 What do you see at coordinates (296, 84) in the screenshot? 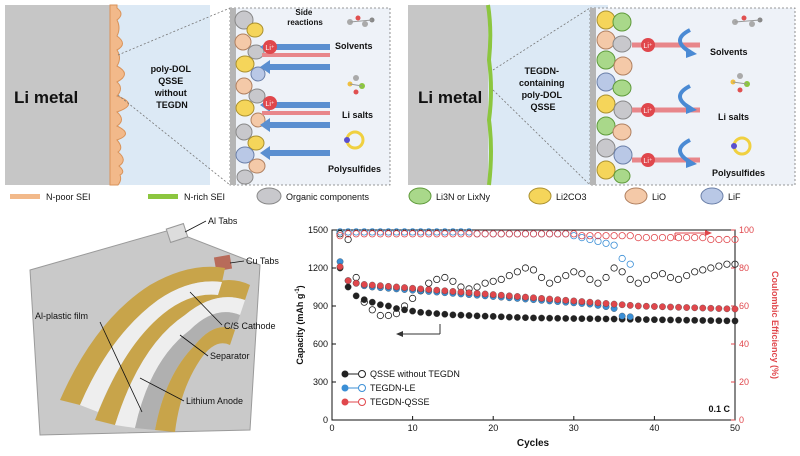
I see `li-ion-arrows-left` at bounding box center [296, 84].